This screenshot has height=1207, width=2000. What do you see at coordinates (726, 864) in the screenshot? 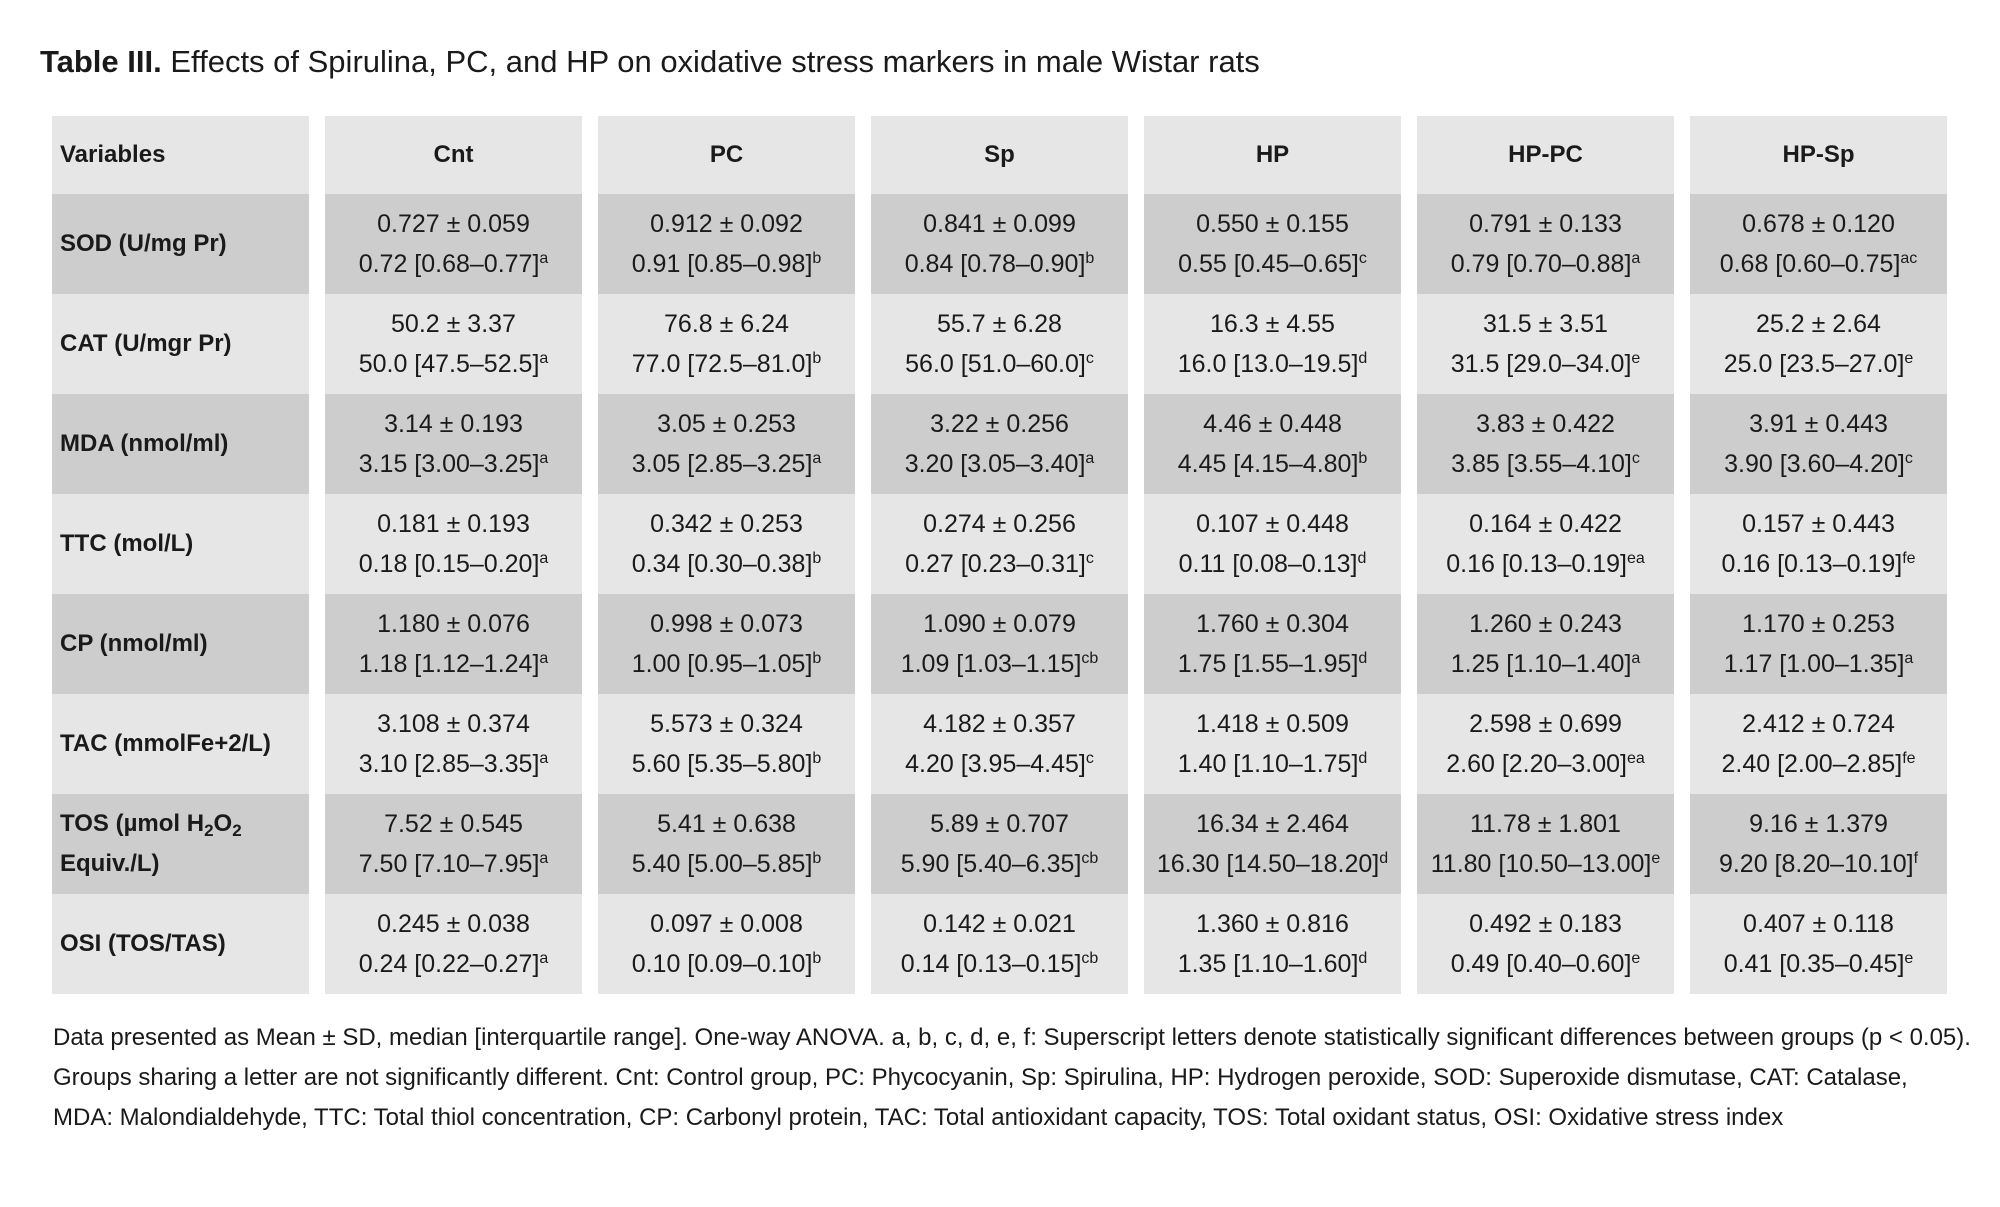
I see `cell-median-iqr: 5.40 [5.00–5.85]b` at bounding box center [726, 864].